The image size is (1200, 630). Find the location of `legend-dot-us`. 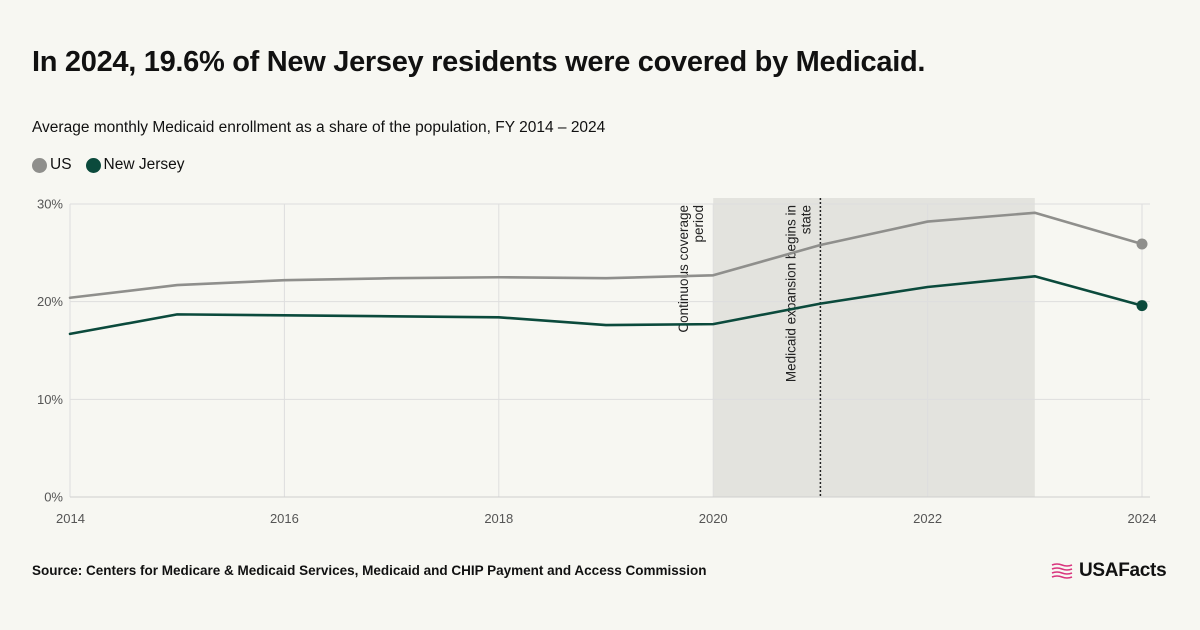

legend-dot-us is located at coordinates (39, 165).